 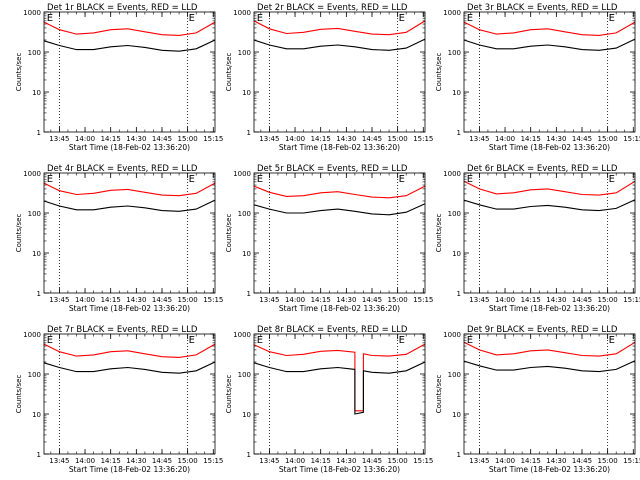 I want to click on chart-title: Det 1r BLACK = Events, RED = LLD, so click(x=122, y=8).